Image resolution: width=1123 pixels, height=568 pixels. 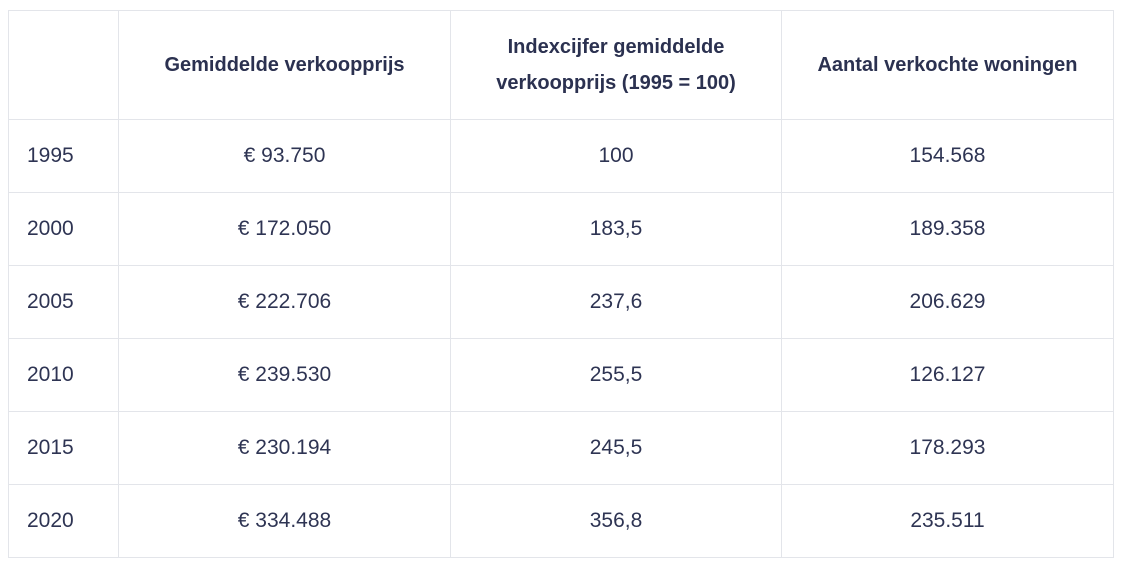 I want to click on header-cell-homes-sold: Aantal verkochte woningen, so click(x=947, y=65).